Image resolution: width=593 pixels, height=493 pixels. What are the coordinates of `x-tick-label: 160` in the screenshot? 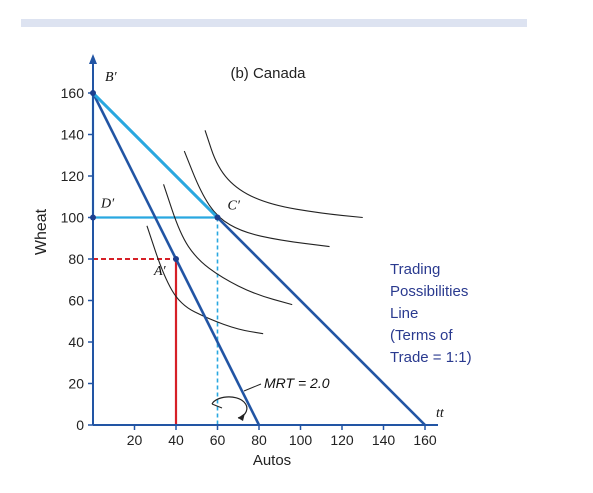 It's located at (425, 440).